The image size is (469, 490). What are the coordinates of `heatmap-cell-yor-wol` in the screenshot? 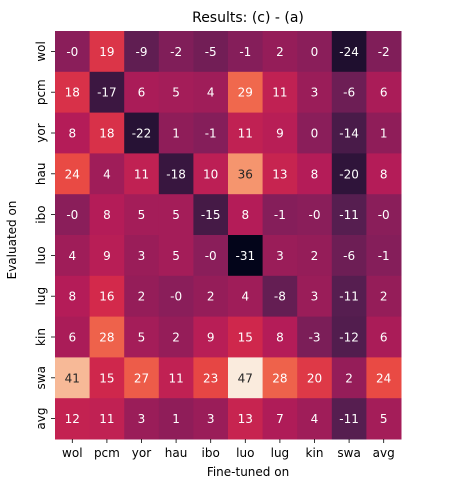 It's located at (73, 133).